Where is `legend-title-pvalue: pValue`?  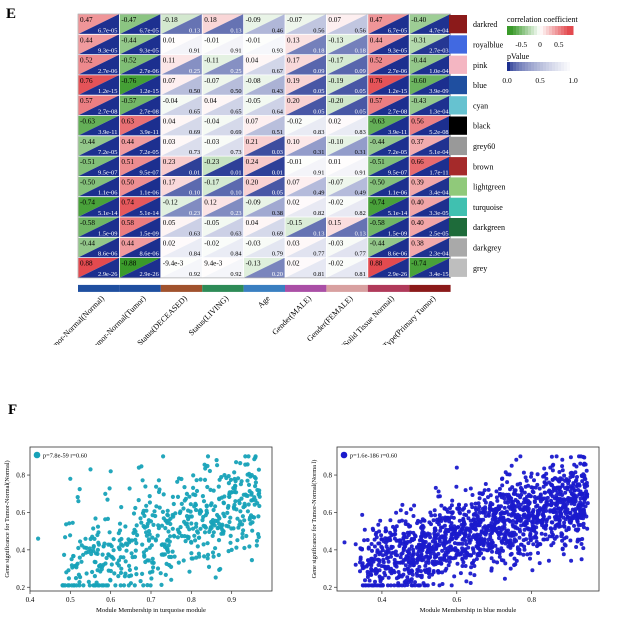 legend-title-pvalue: pValue is located at coordinates (518, 56).